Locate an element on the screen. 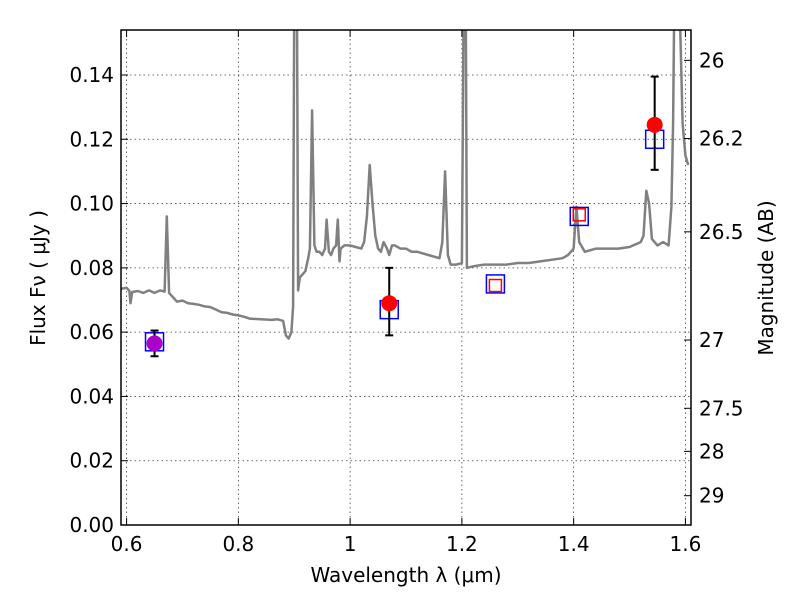 This screenshot has height=600, width=800. y-tick-label: 0.10 is located at coordinates (91, 204).